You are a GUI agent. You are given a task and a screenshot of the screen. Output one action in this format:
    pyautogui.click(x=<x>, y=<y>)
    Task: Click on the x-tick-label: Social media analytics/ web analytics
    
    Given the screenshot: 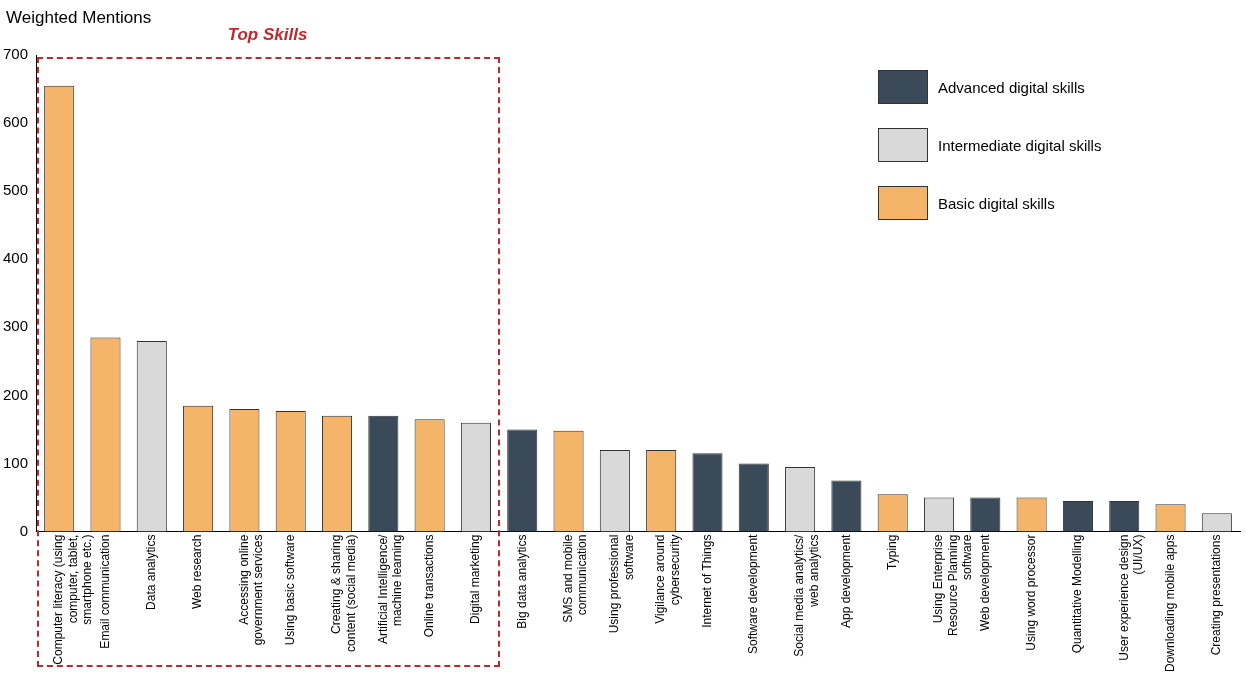 What is the action you would take?
    pyautogui.click(x=806, y=595)
    